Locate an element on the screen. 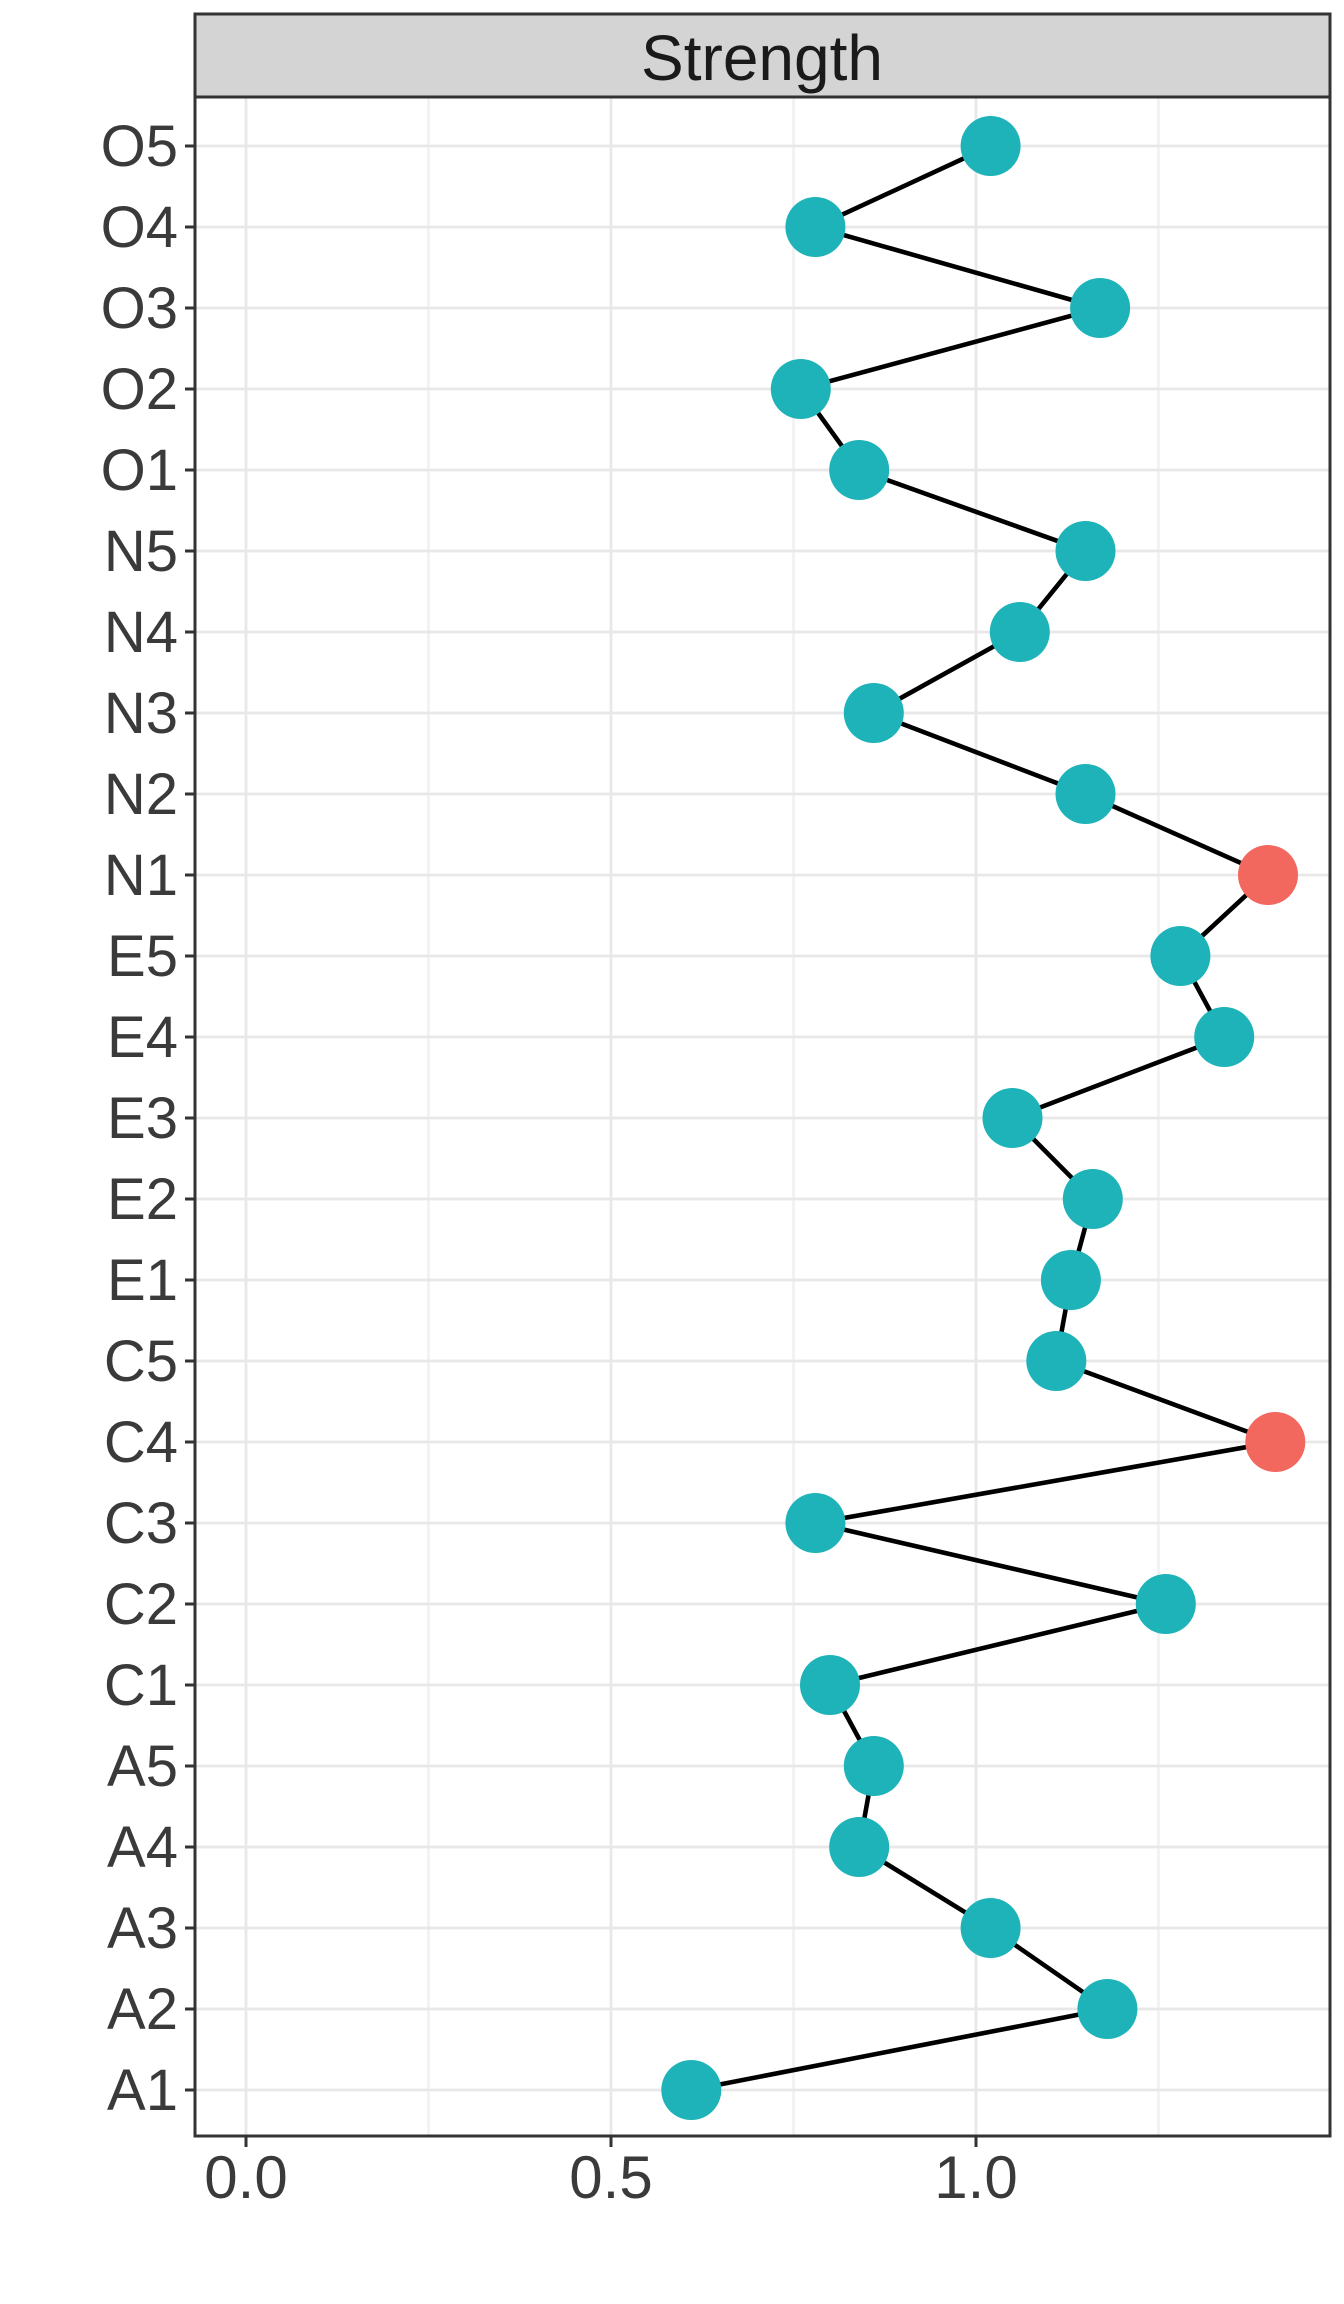 This screenshot has width=1344, height=2304. y-axis-label-E4: E4 is located at coordinates (142, 1037).